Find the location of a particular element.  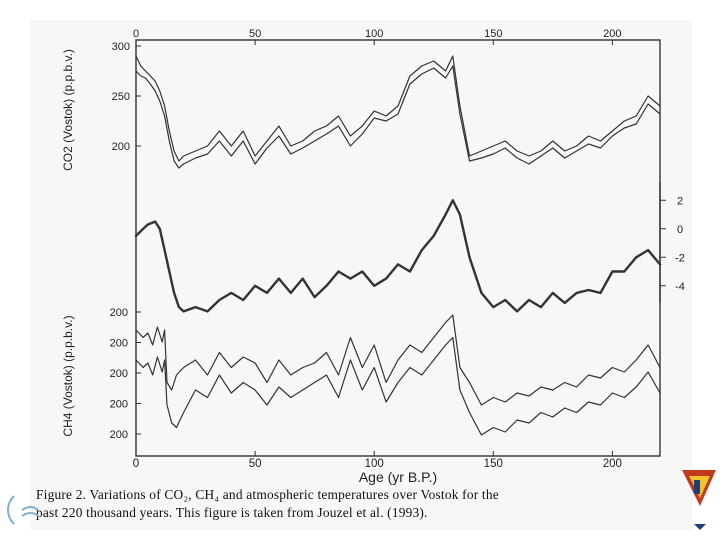

series-ch4-lower is located at coordinates (398, 386).